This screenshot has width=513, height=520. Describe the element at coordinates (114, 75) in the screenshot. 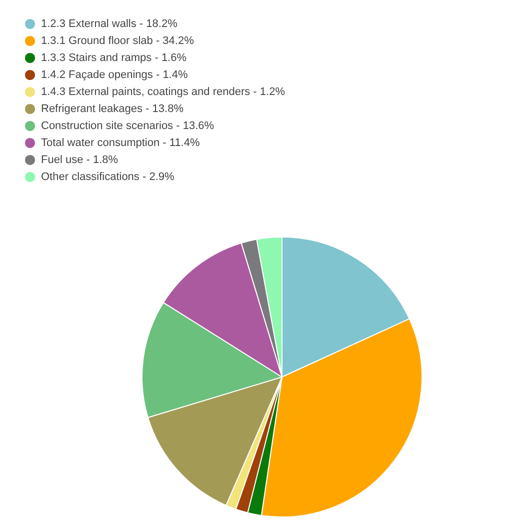

I see `legend-label: 1.4.2 Façade openings - 1.4%` at that location.